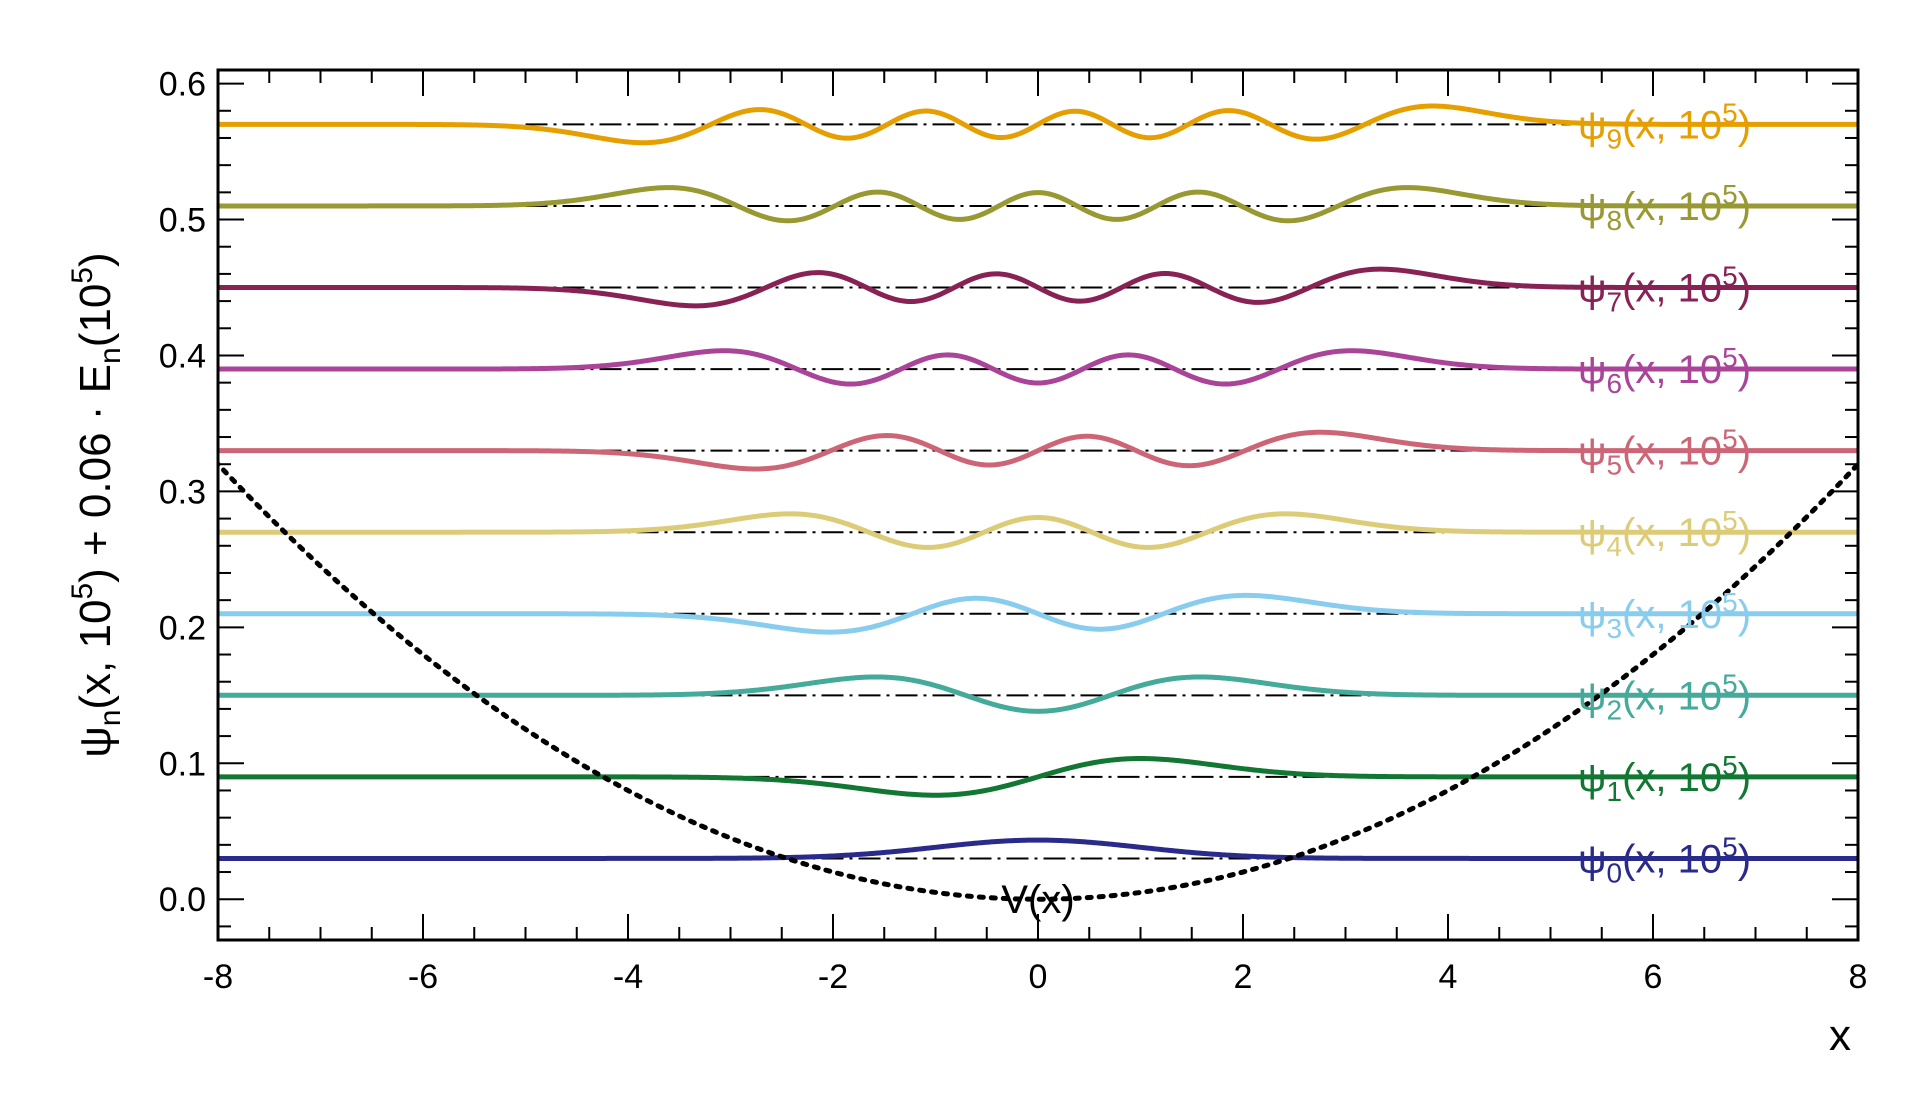 This screenshot has width=1920, height=1120. What do you see at coordinates (110, 355) in the screenshot?
I see `y-axis-title-sub-n2: n` at bounding box center [110, 355].